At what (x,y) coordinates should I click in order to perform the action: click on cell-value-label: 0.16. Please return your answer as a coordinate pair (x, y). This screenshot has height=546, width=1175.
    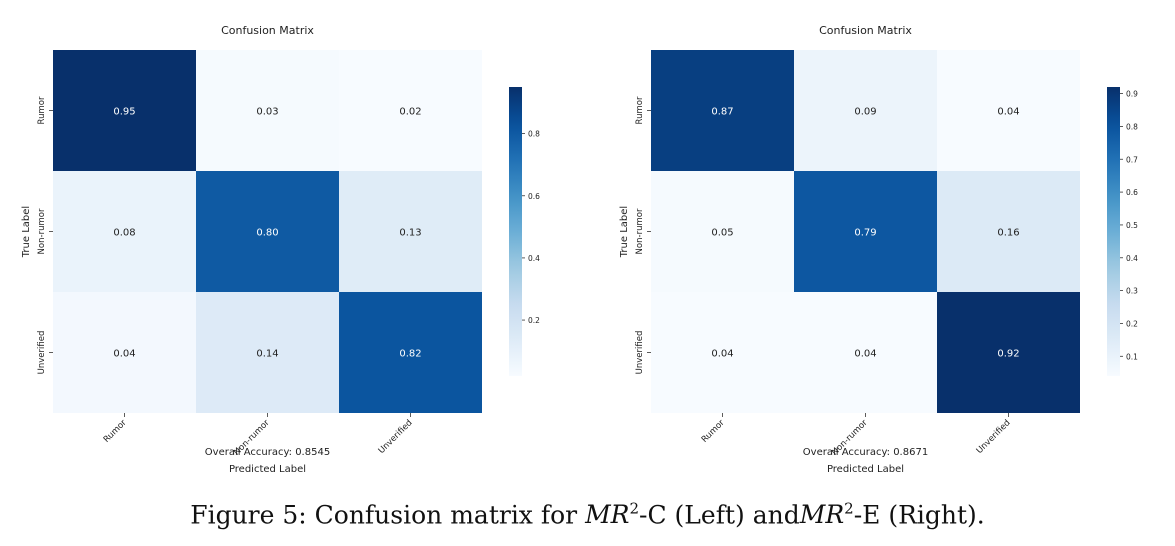
    Looking at the image, I should click on (1008, 233).